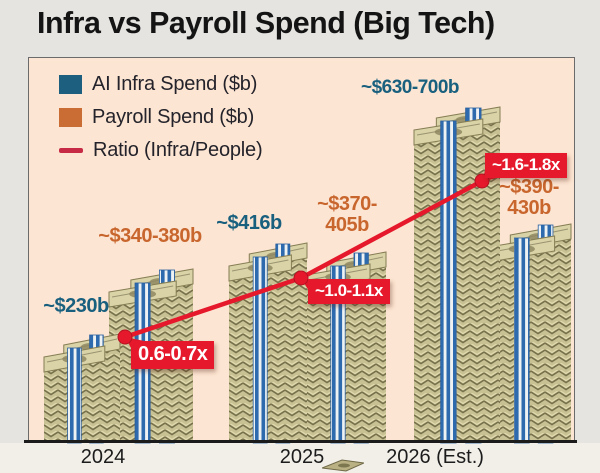 This screenshot has height=473, width=600. I want to click on infra-money-stack-2025, so click(268, 343).